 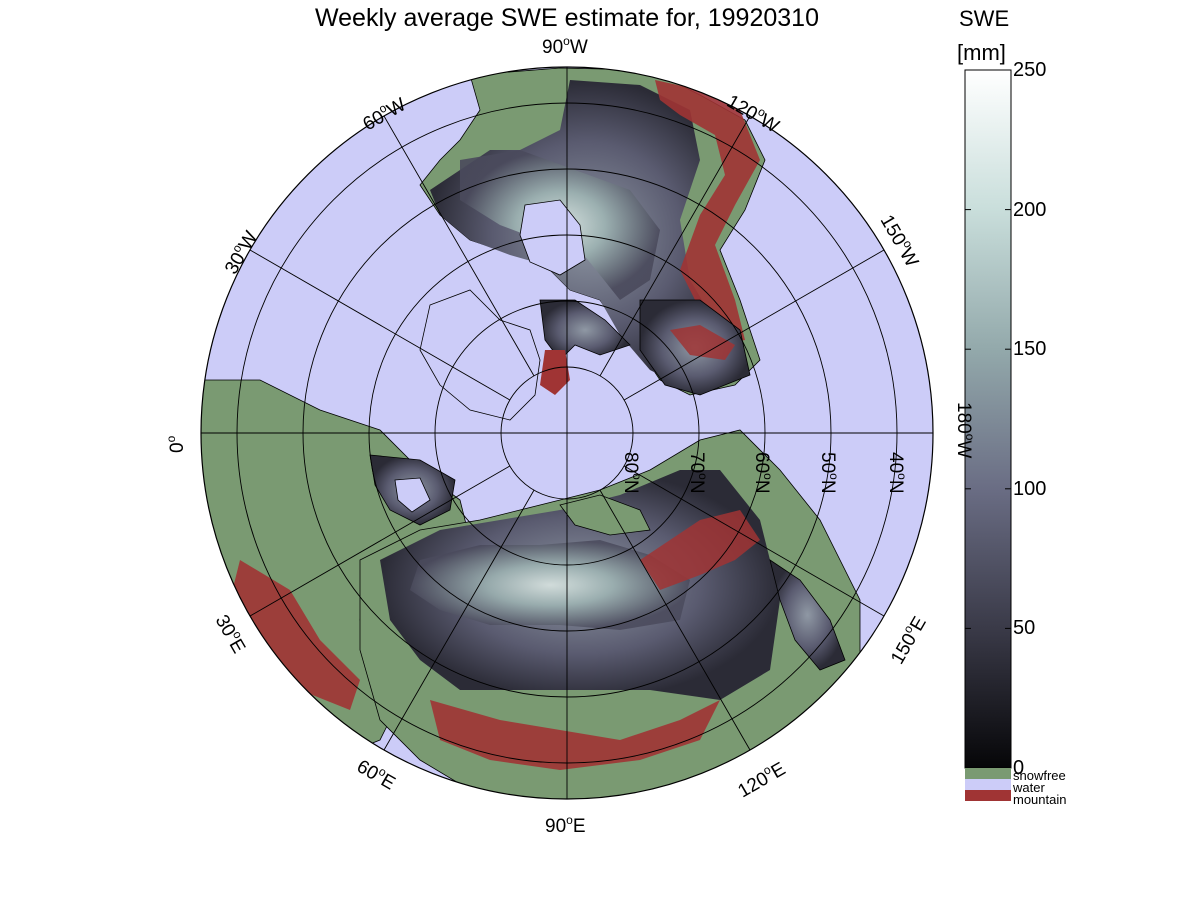 I want to click on colorbar-label-line2: [mm], so click(x=981, y=52).